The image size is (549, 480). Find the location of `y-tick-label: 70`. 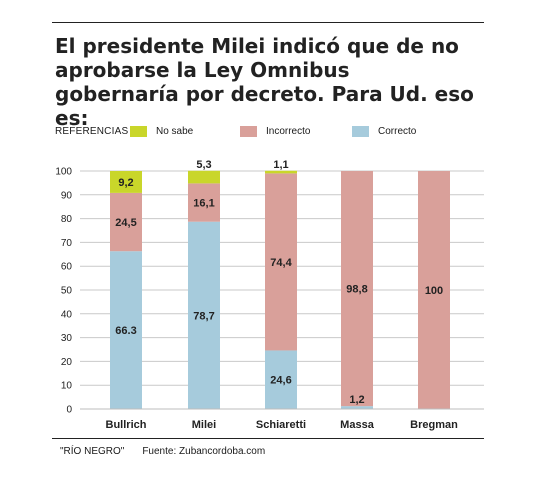

y-tick-label: 70 is located at coordinates (67, 243).